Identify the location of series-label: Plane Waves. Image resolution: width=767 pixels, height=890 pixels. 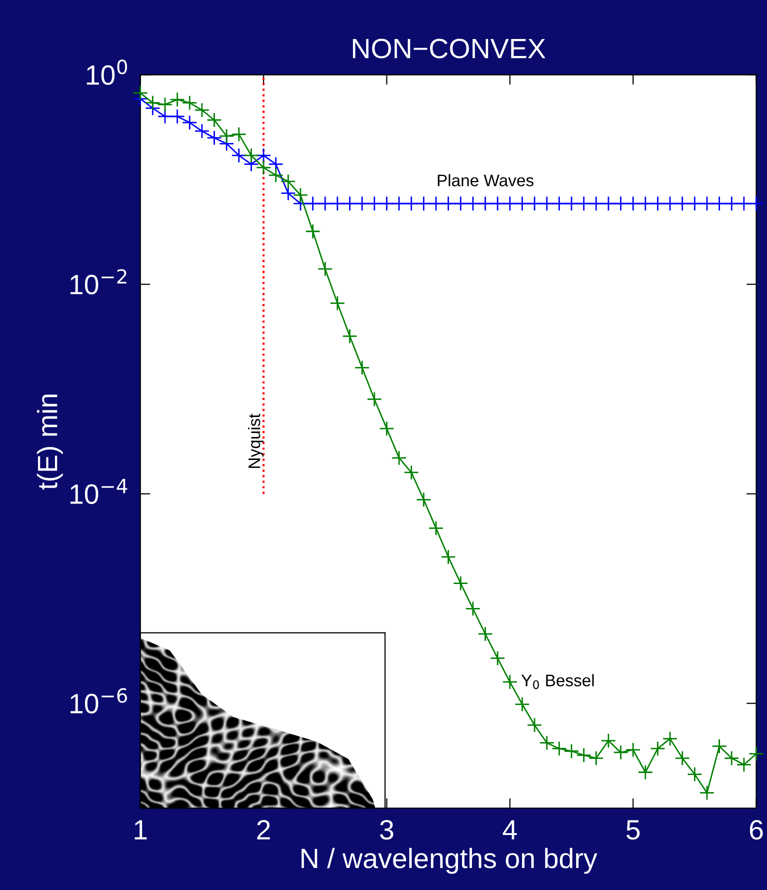
(486, 180).